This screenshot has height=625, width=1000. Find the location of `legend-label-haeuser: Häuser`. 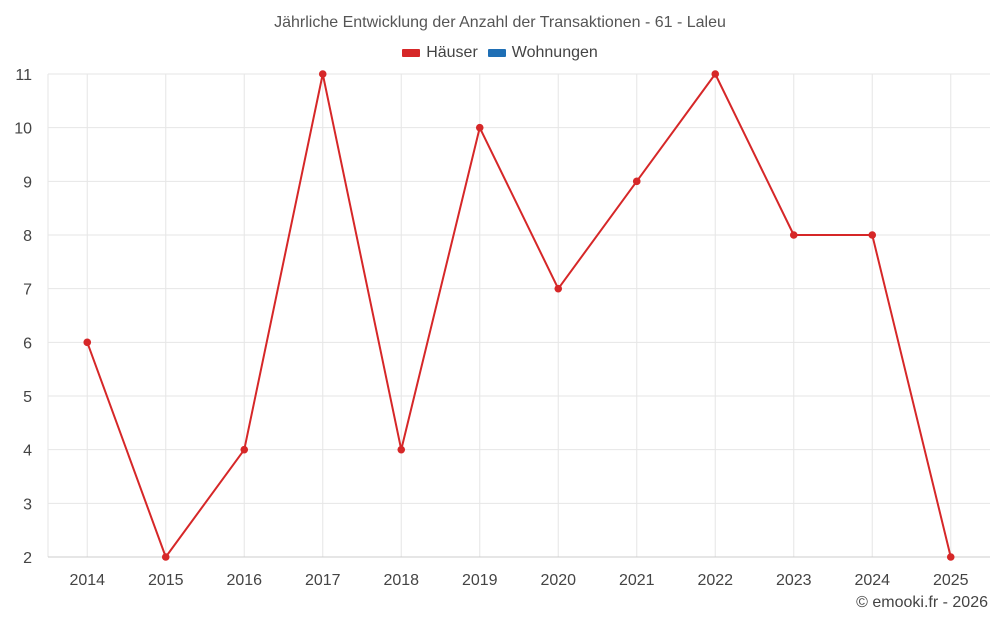

legend-label-haeuser: Häuser is located at coordinates (452, 52).